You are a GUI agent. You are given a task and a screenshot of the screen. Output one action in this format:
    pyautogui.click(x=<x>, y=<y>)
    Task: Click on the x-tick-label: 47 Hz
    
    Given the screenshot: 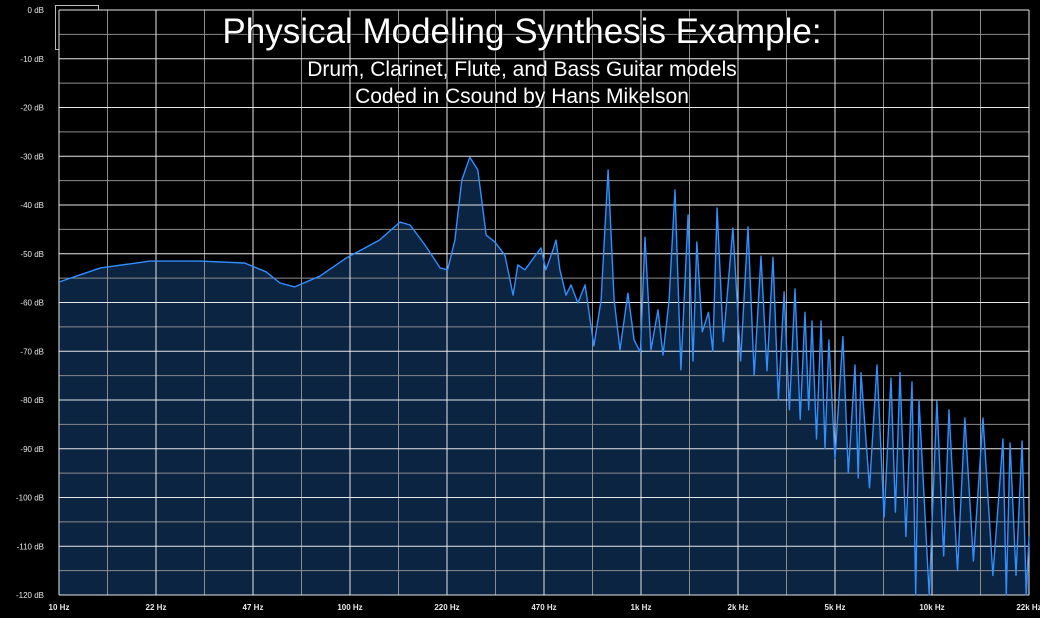 What is the action you would take?
    pyautogui.click(x=253, y=607)
    